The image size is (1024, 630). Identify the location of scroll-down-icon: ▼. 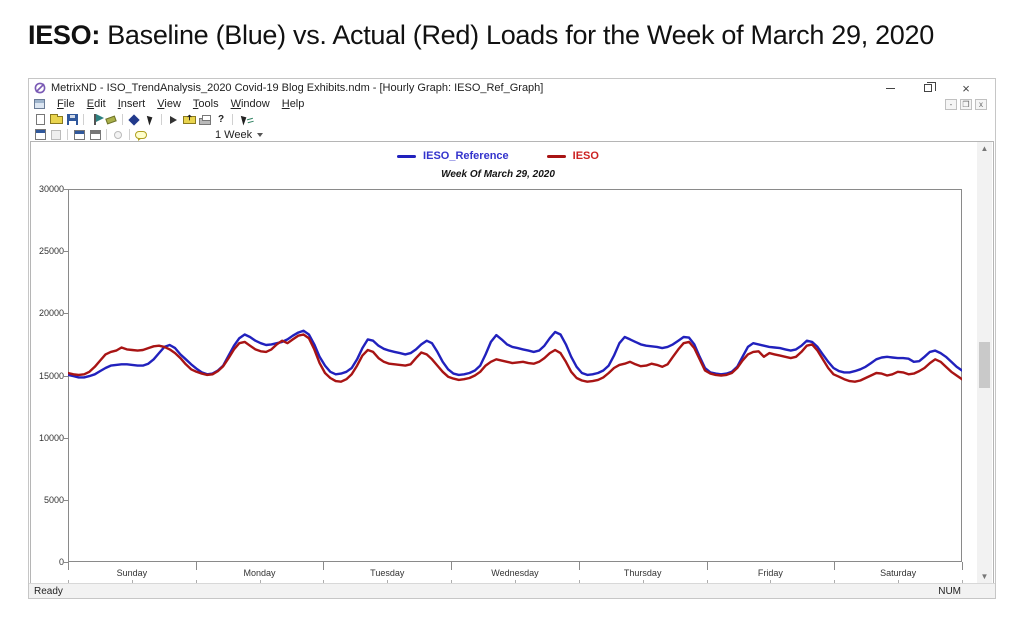
(984, 576).